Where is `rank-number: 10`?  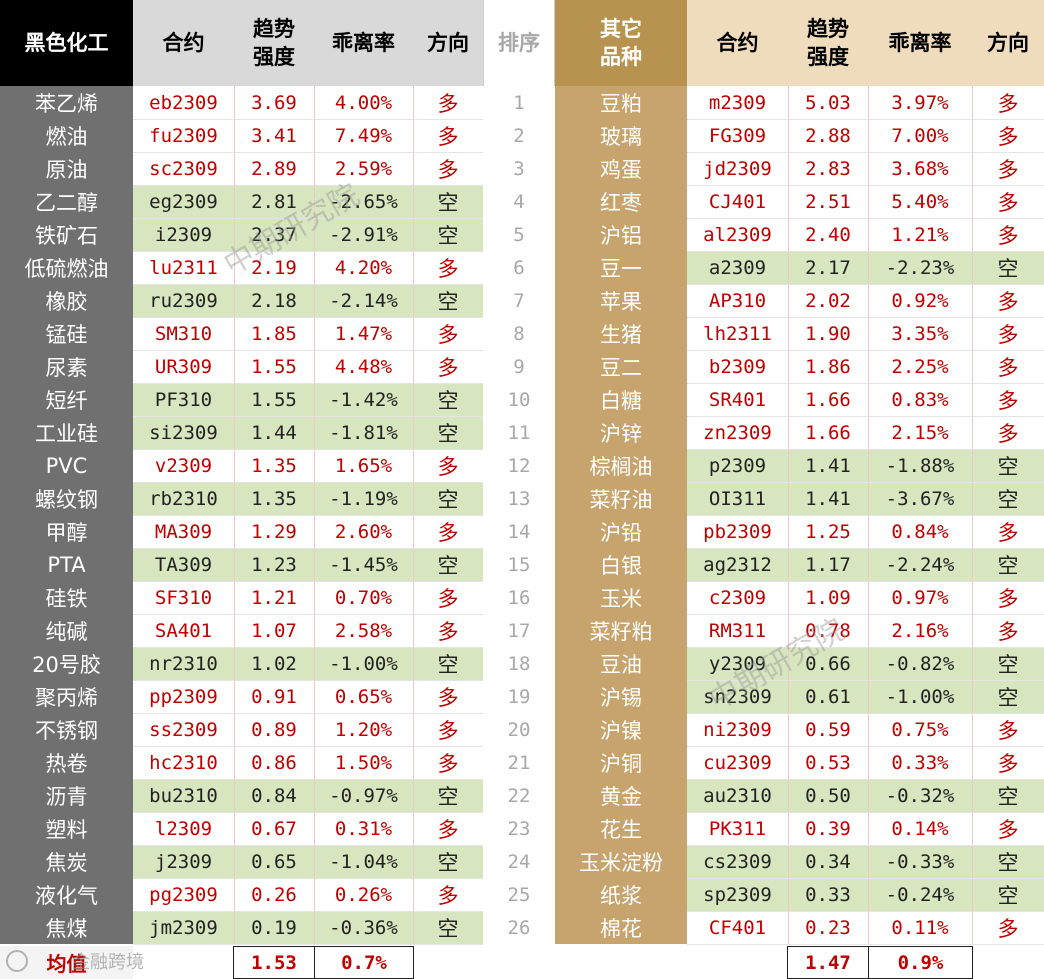 rank-number: 10 is located at coordinates (519, 399).